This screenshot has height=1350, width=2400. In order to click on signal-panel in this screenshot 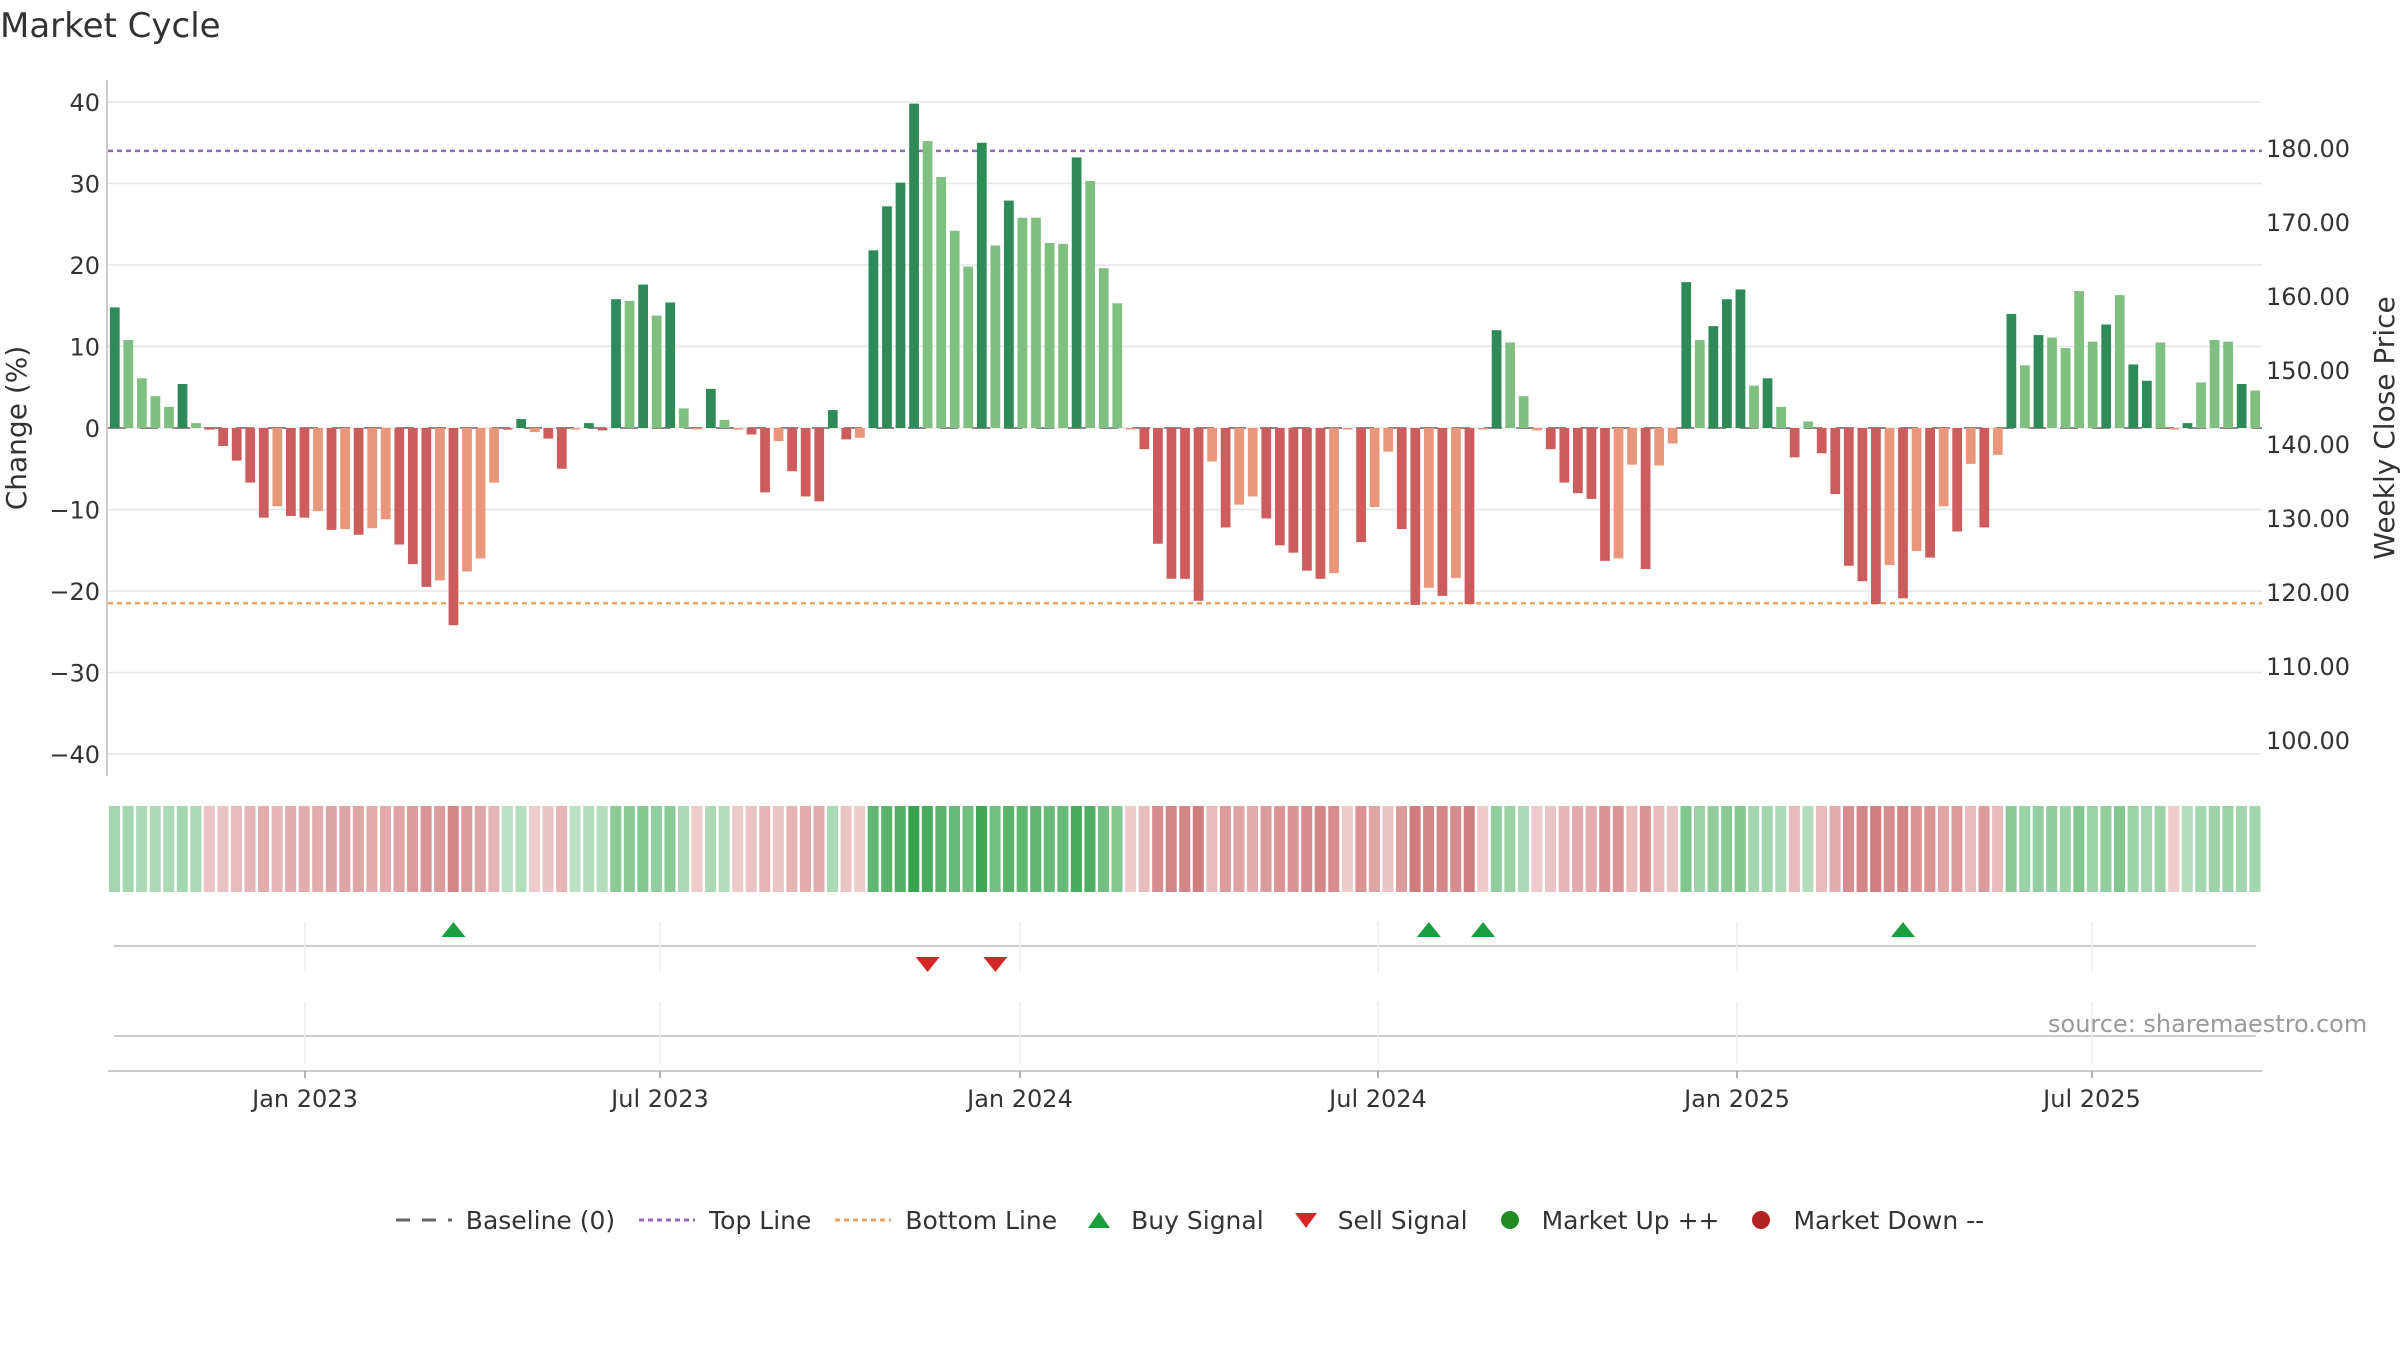, I will do `click(1185, 993)`.